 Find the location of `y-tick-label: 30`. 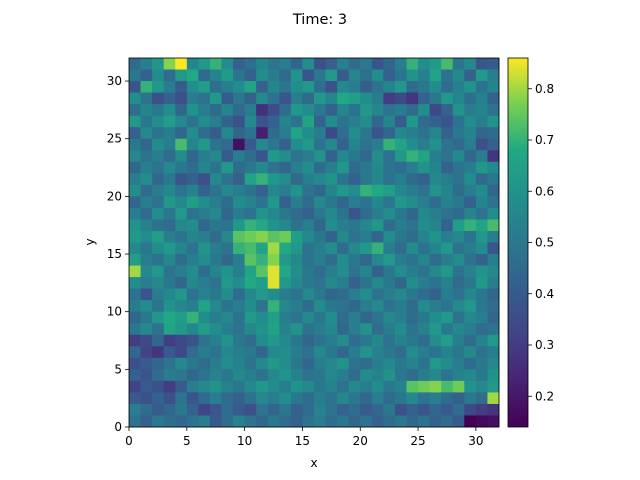

y-tick-label: 30 is located at coordinates (114, 81).